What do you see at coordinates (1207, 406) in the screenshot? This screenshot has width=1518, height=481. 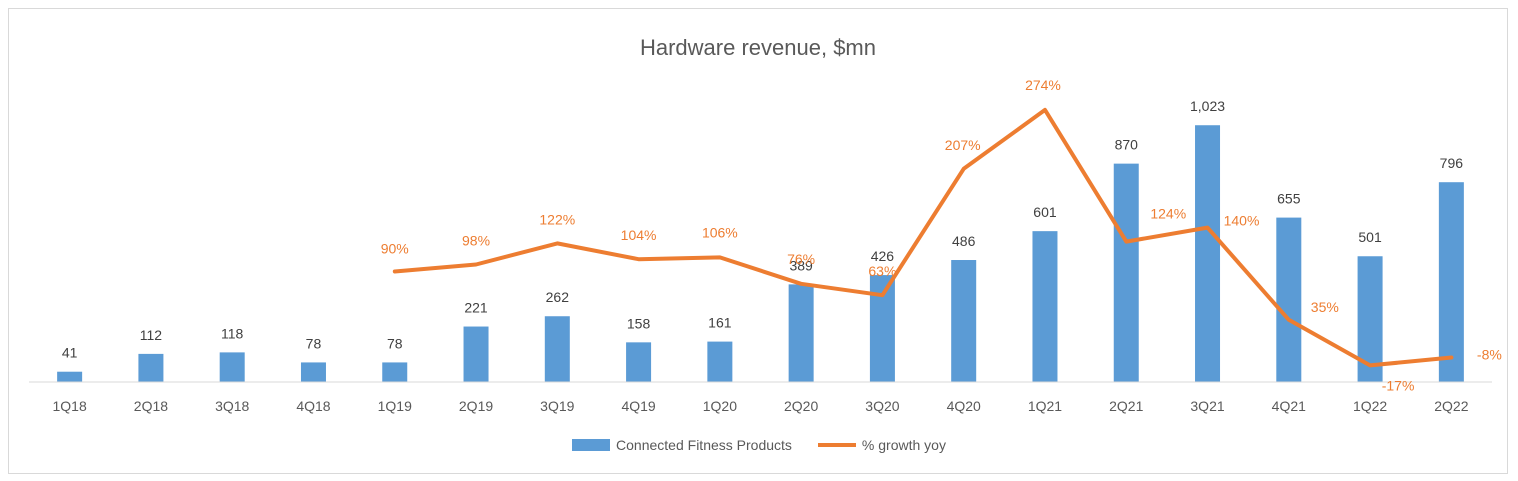 I see `x-tick-3Q21: 3Q21` at bounding box center [1207, 406].